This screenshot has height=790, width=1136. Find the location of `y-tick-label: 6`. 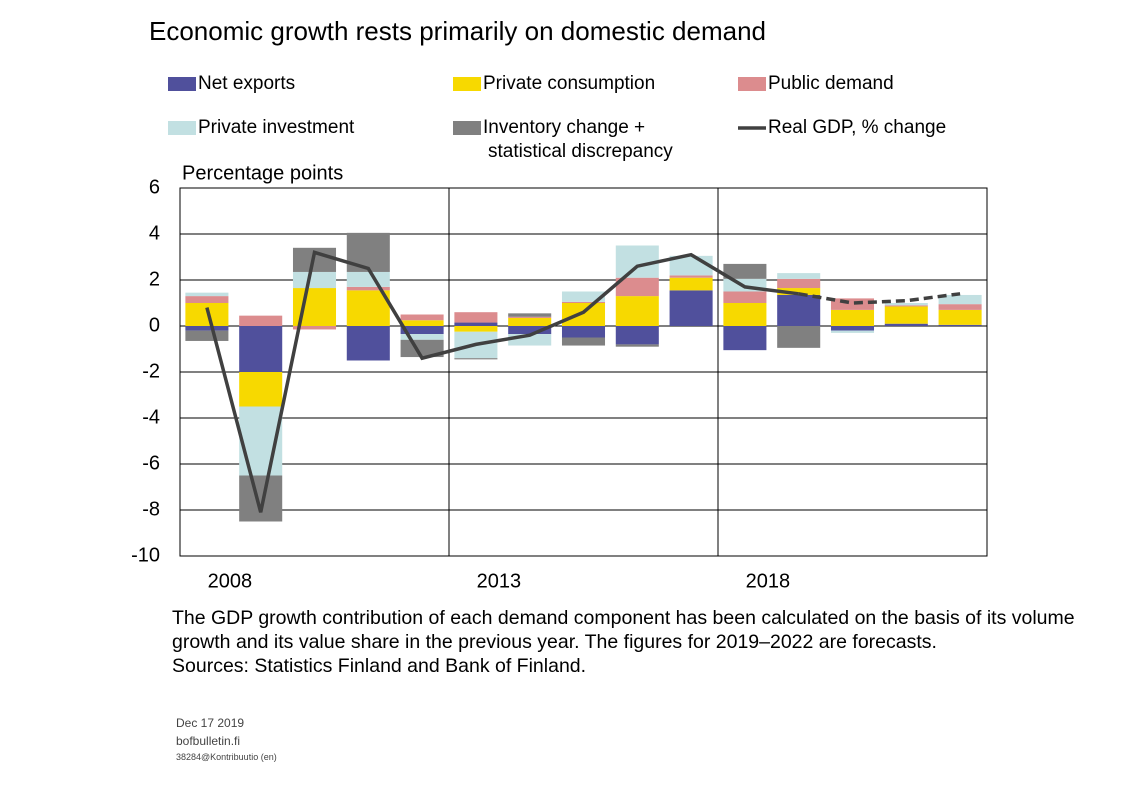

y-tick-label: 6 is located at coordinates (154, 187).